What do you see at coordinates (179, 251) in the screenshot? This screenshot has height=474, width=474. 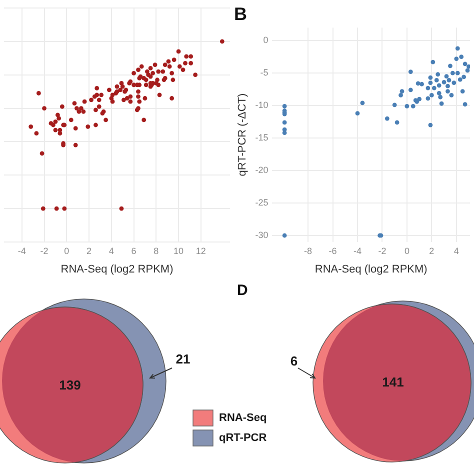 I see `x-tick-label: 10` at bounding box center [179, 251].